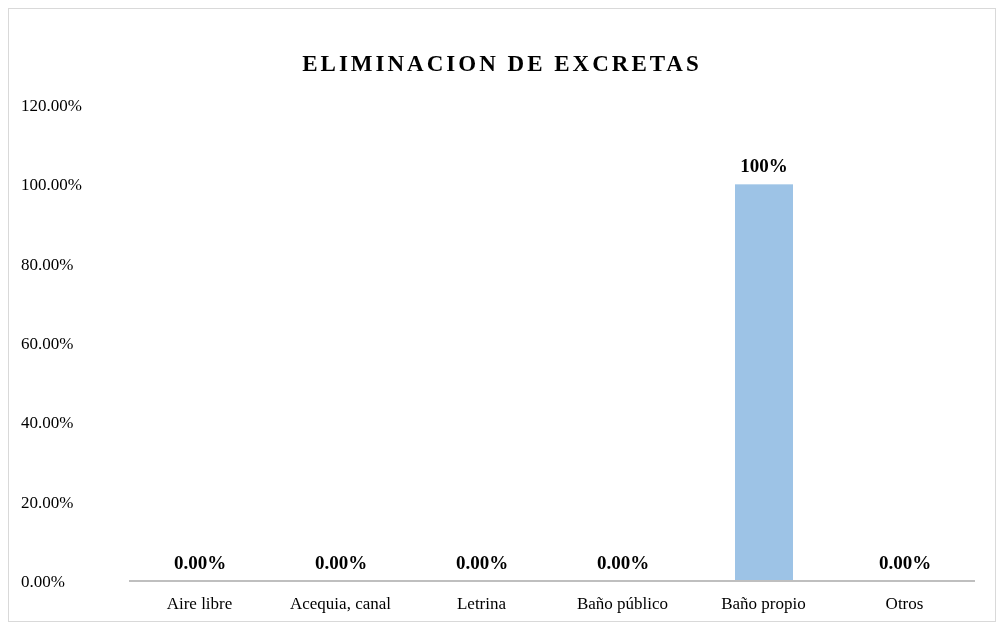 This screenshot has height=629, width=1004. I want to click on x-tick-label: Acequia, canal, so click(341, 604).